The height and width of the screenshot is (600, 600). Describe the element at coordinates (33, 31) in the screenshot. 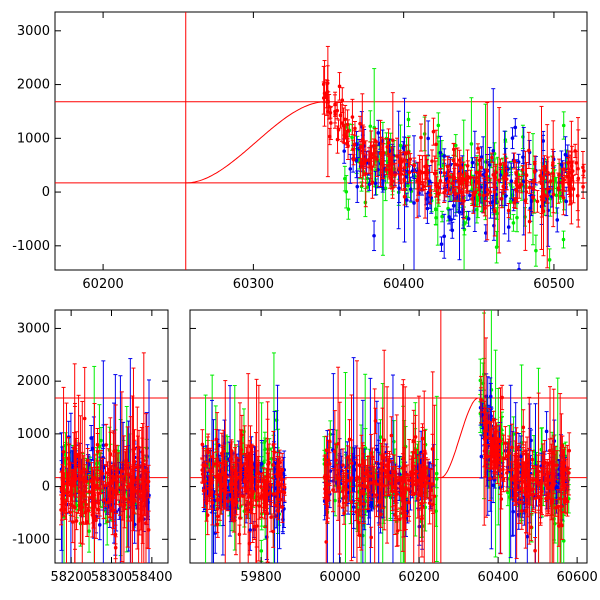

I see `y-tick-label: 3000` at that location.